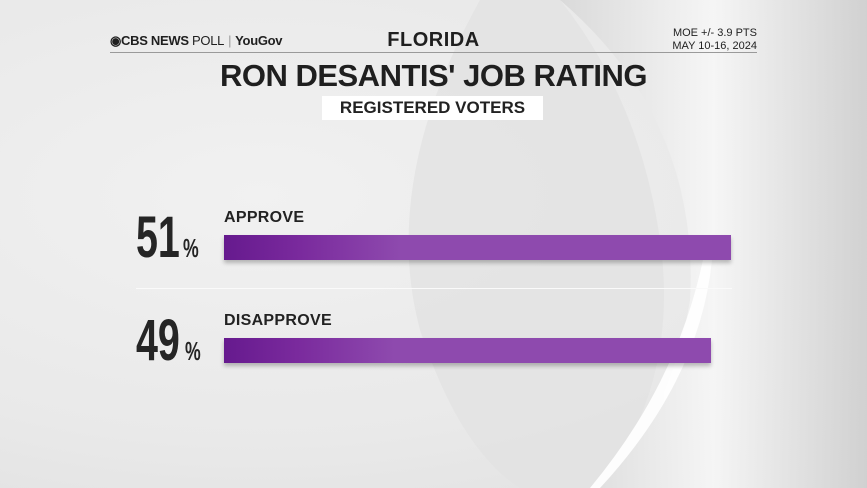 Image resolution: width=867 pixels, height=488 pixels. I want to click on state-label: FLORIDA, so click(433, 40).